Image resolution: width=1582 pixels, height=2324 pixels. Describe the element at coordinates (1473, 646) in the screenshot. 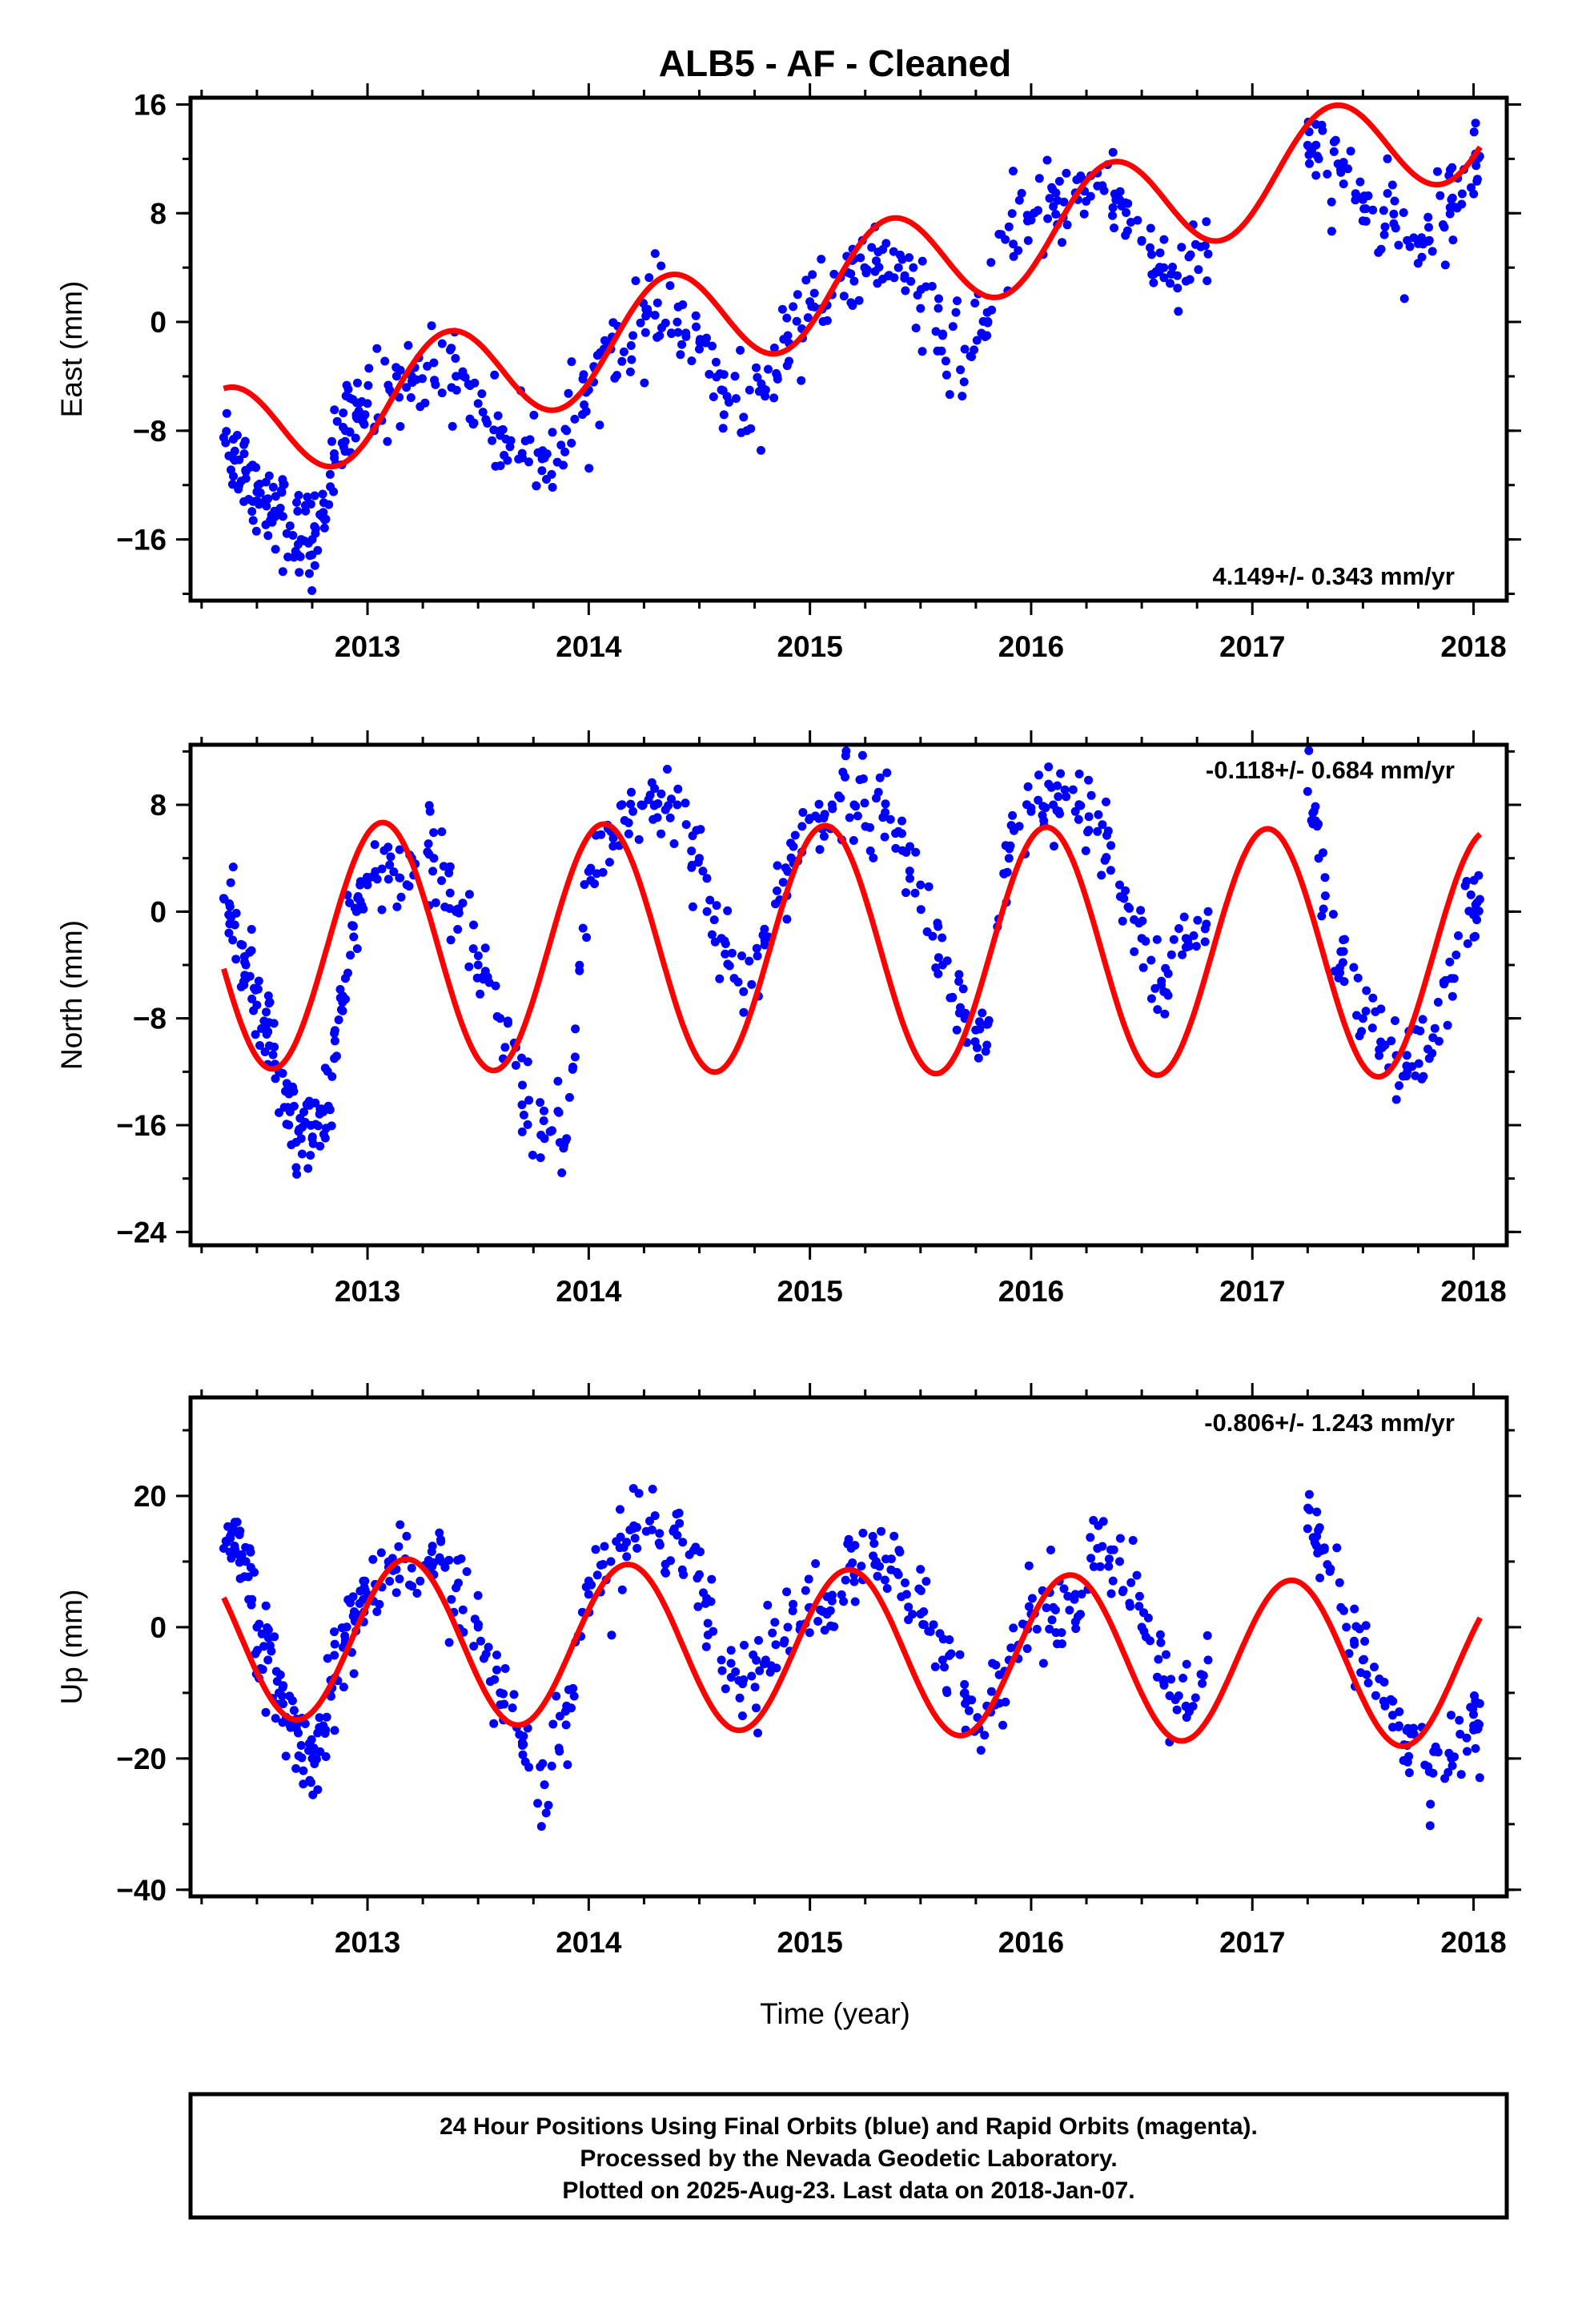

I see `east-x-tick-label: 2018` at that location.